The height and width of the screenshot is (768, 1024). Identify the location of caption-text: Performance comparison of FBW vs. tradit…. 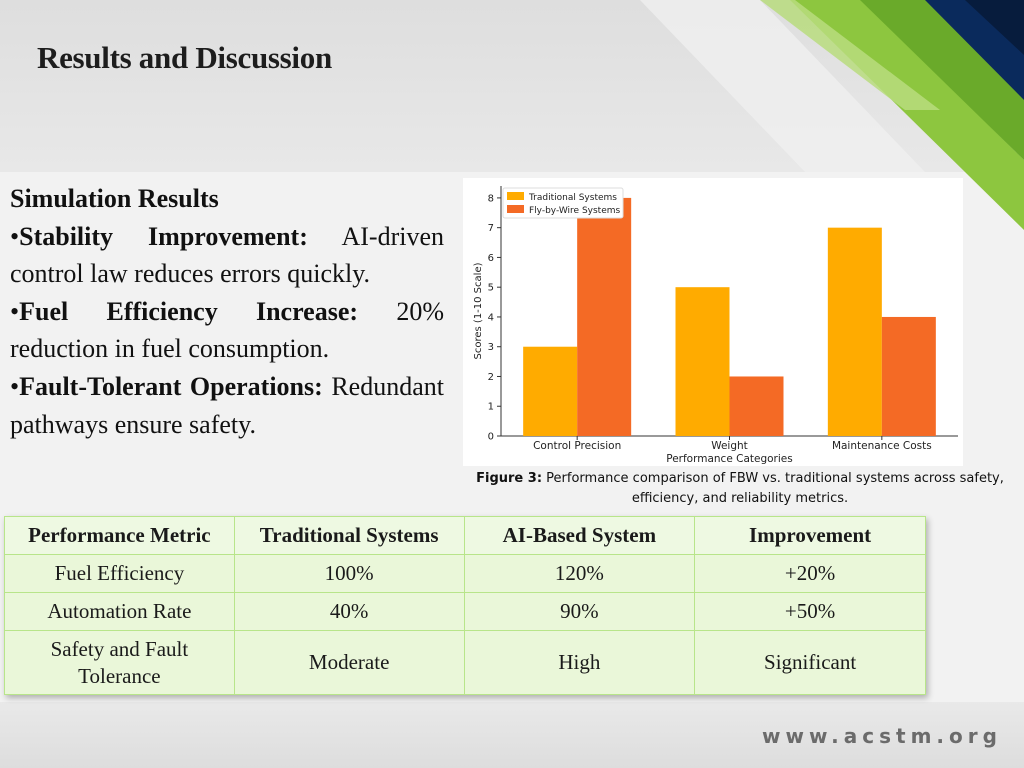
(775, 488).